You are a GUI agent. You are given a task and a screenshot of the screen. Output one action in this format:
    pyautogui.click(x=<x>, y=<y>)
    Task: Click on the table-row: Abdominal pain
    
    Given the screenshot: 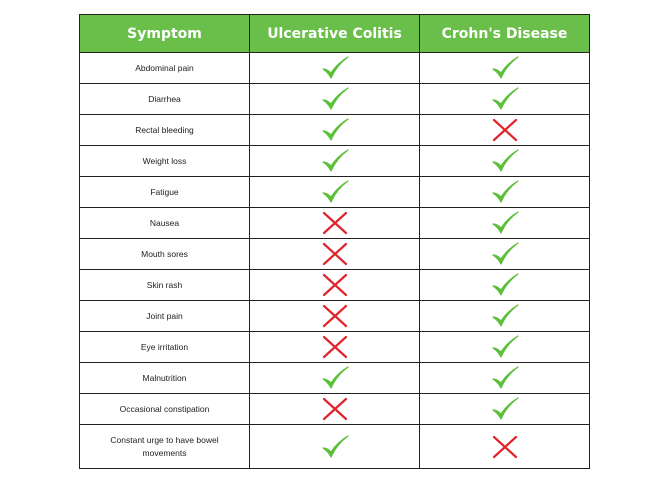 What is the action you would take?
    pyautogui.click(x=334, y=68)
    